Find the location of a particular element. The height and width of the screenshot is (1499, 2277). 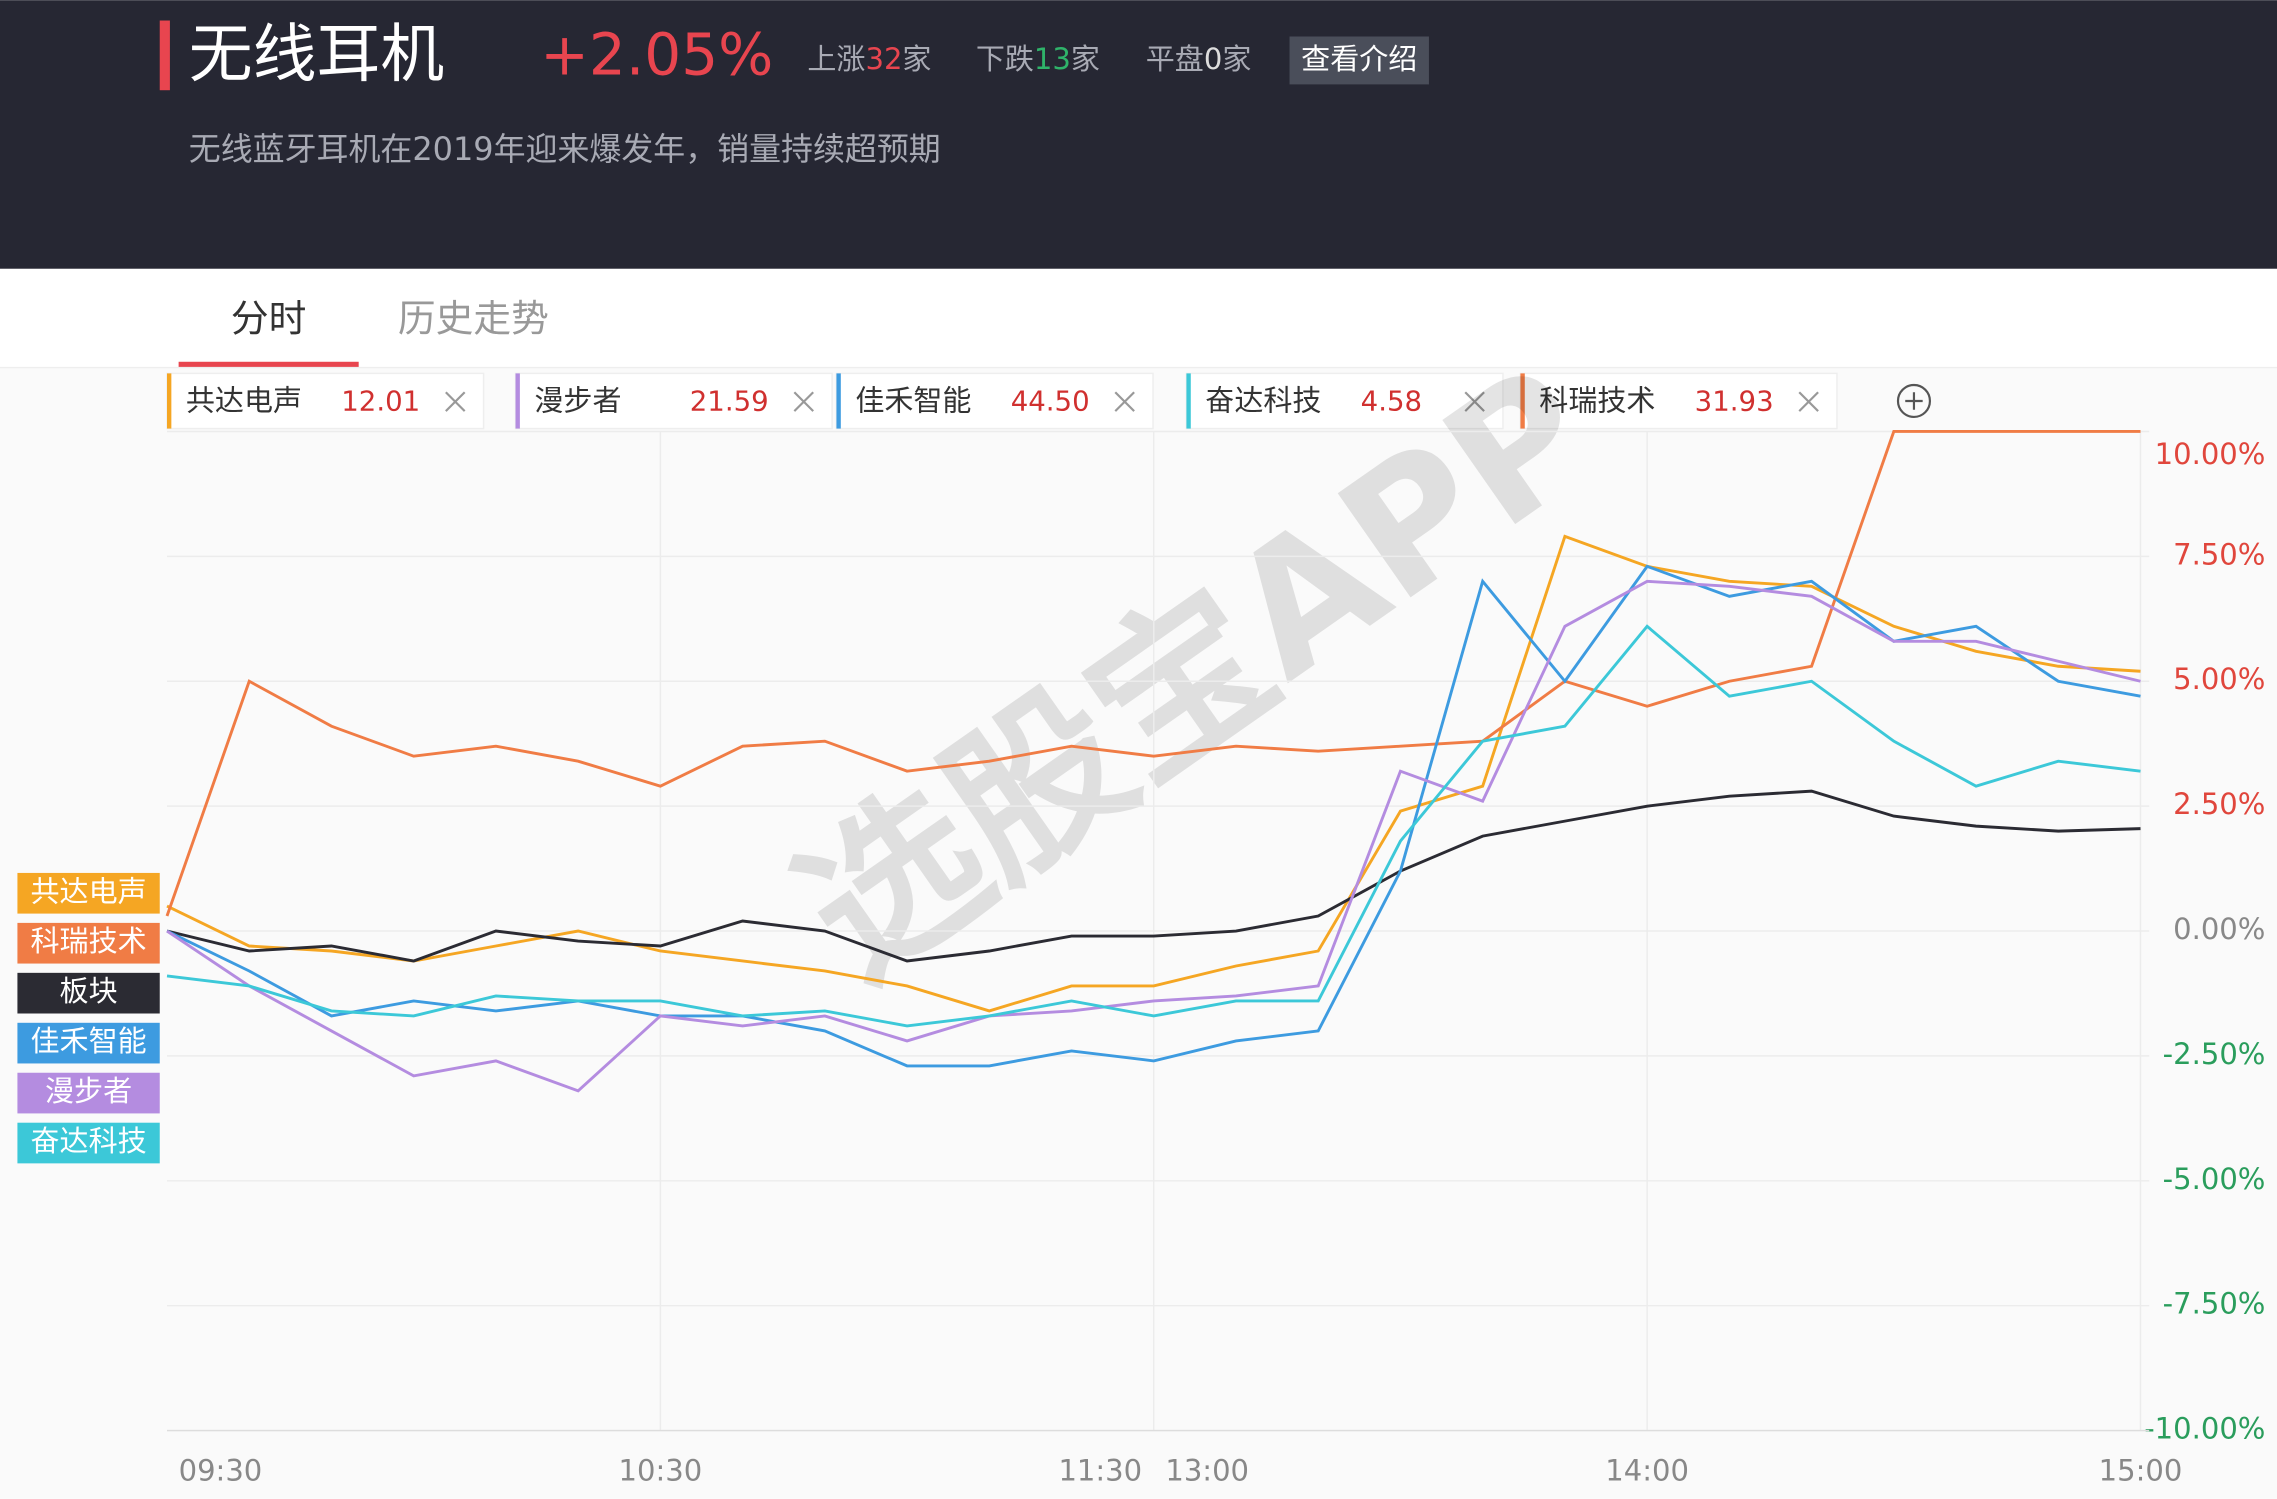

add-icon is located at coordinates (1914, 401).